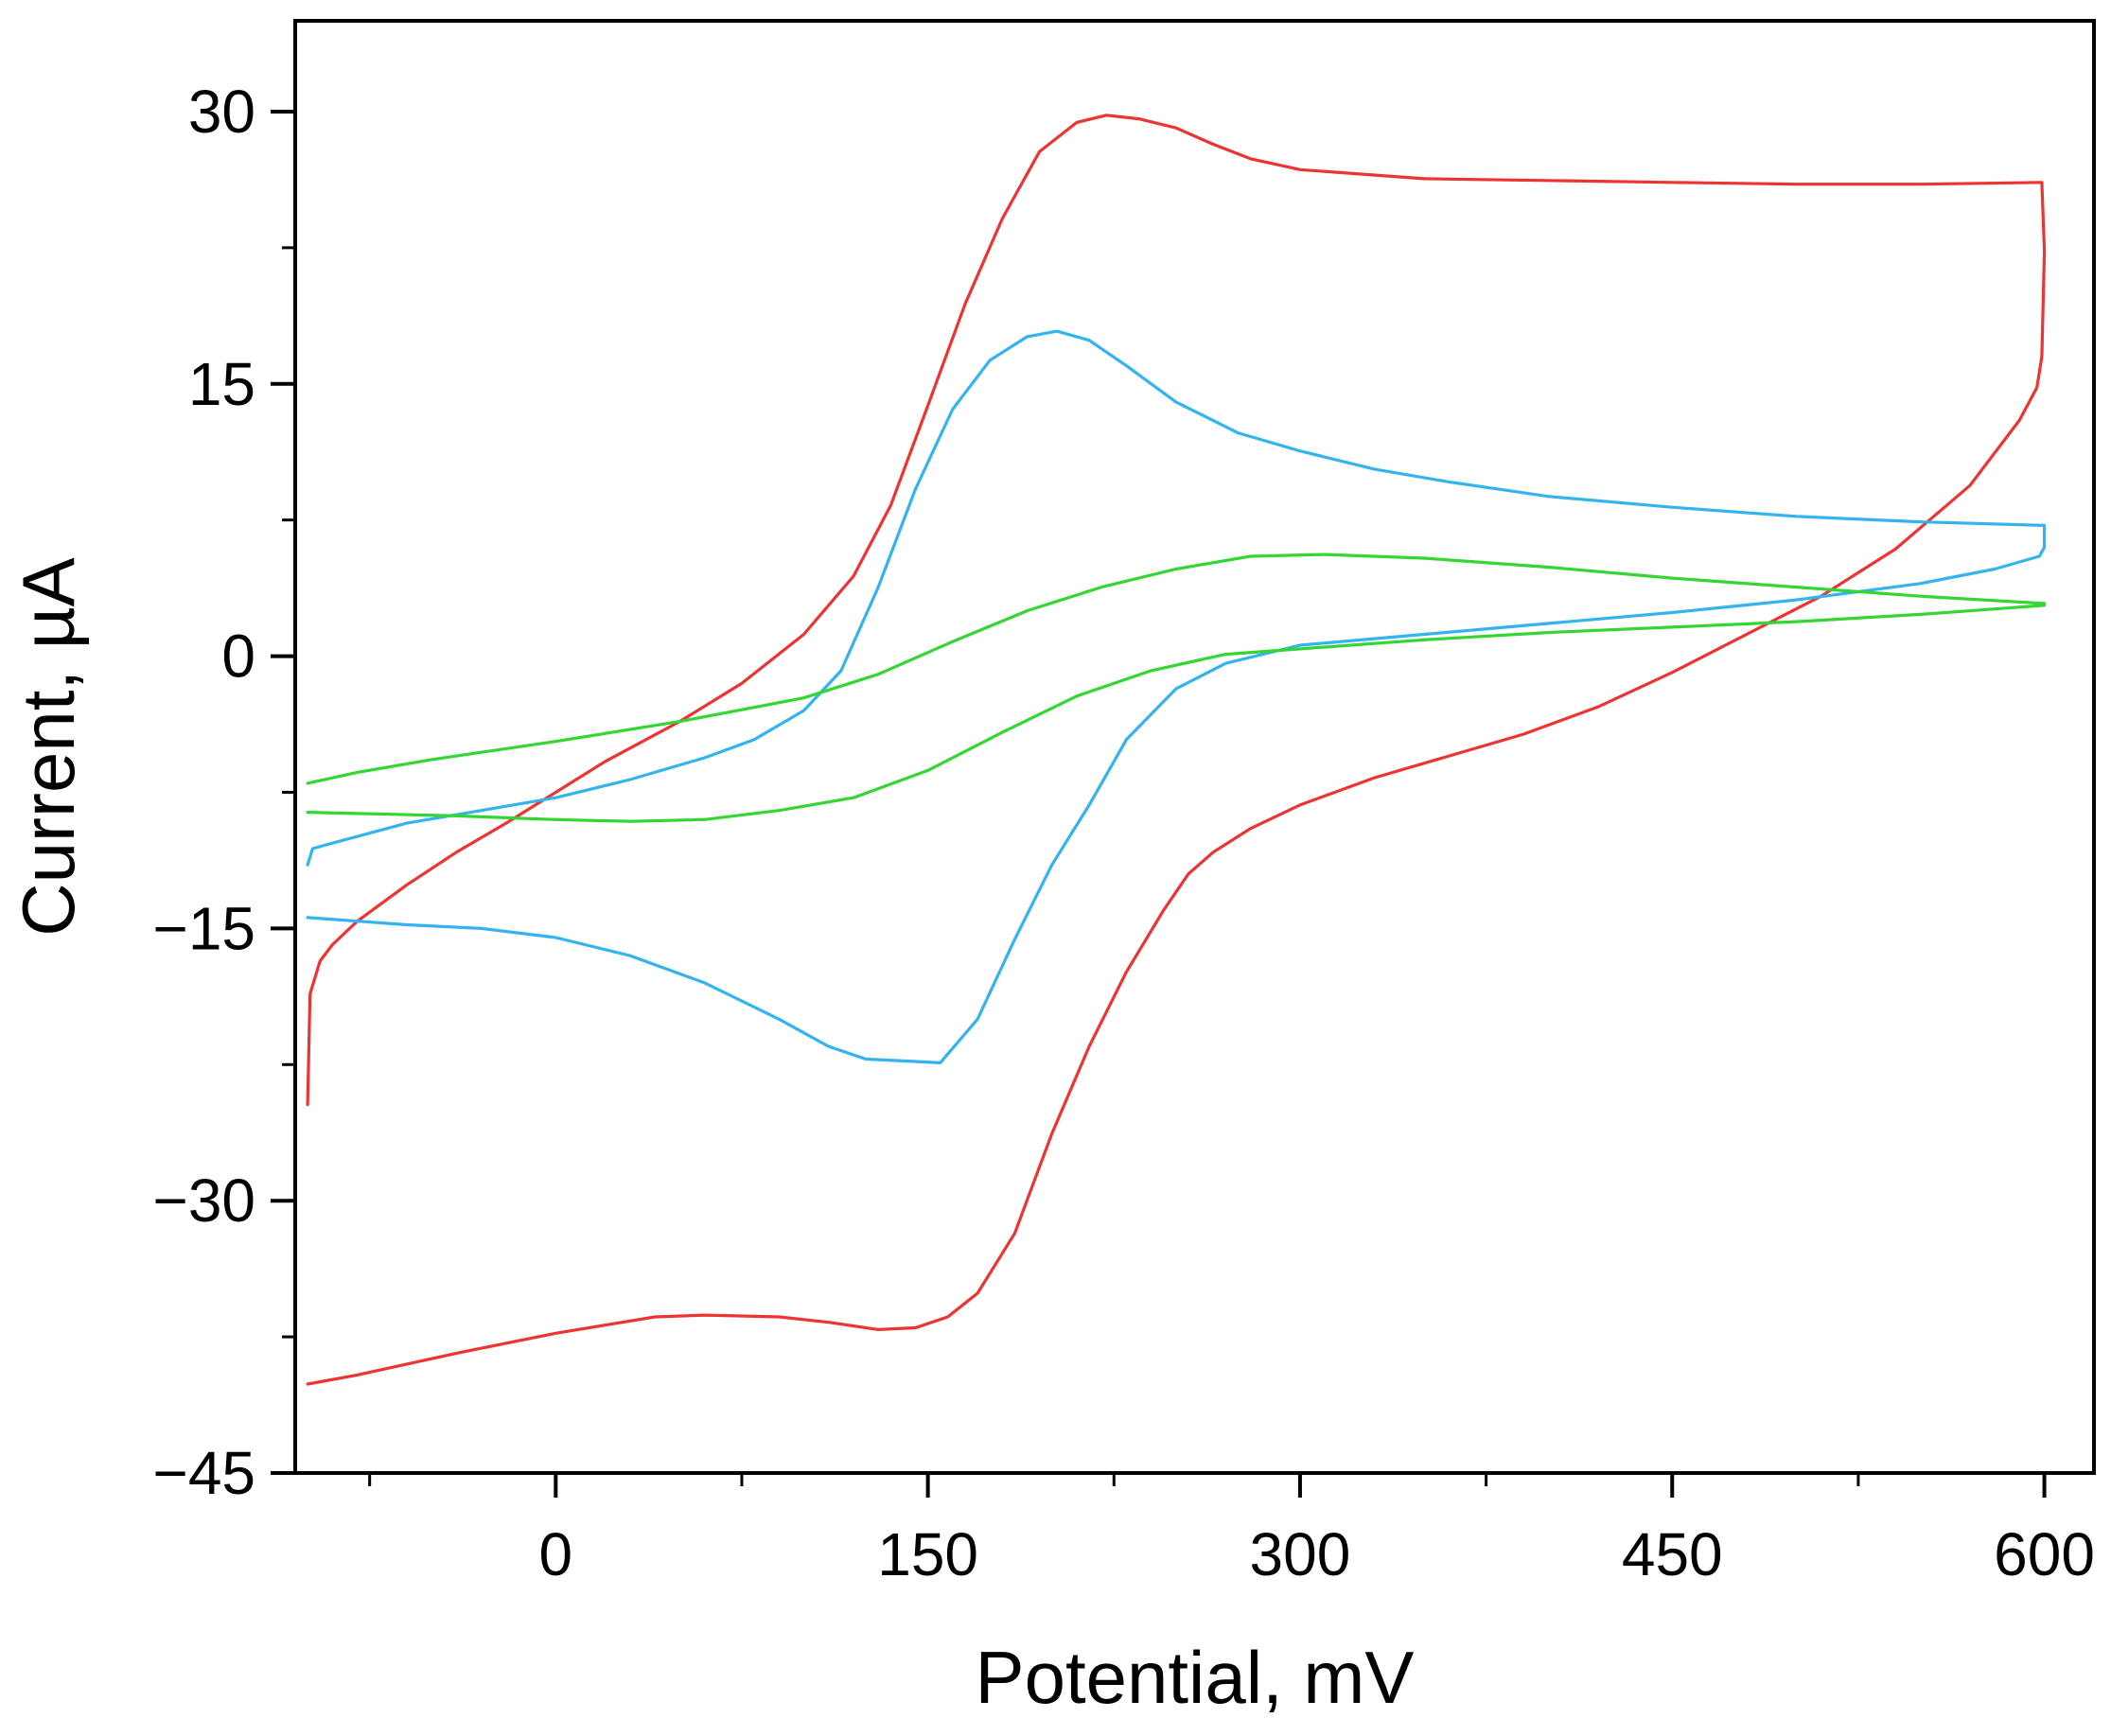  I want to click on y-tick-label: −15, so click(203, 928).